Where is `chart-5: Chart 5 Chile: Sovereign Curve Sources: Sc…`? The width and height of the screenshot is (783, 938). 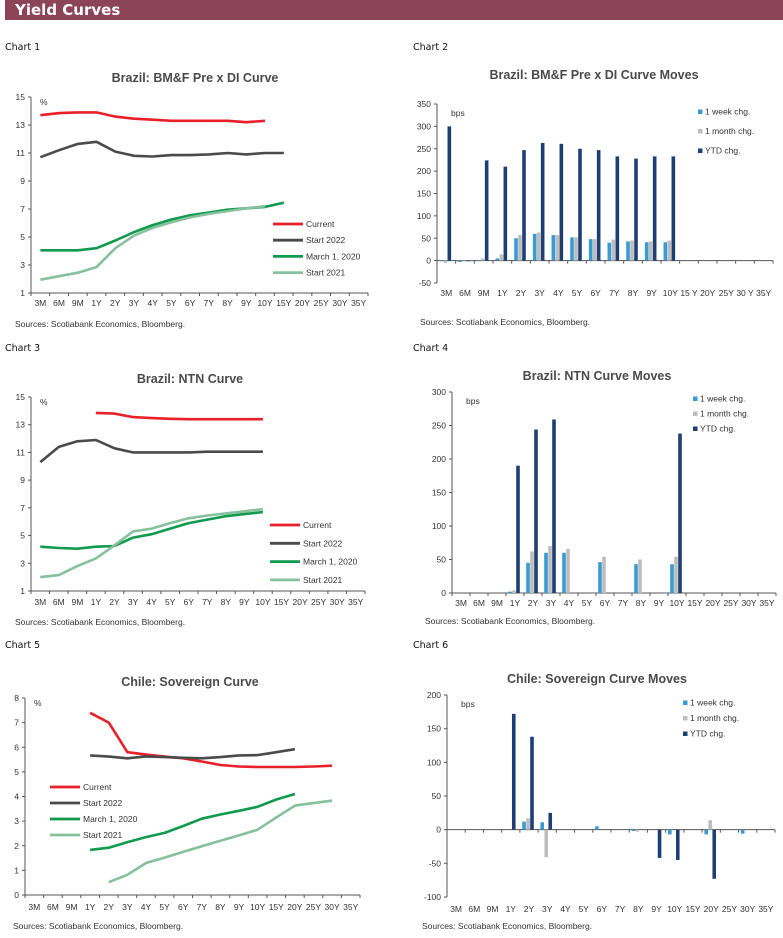 chart-5: Chart 5 Chile: Sovereign Curve Sources: Sc… is located at coordinates (183, 785).